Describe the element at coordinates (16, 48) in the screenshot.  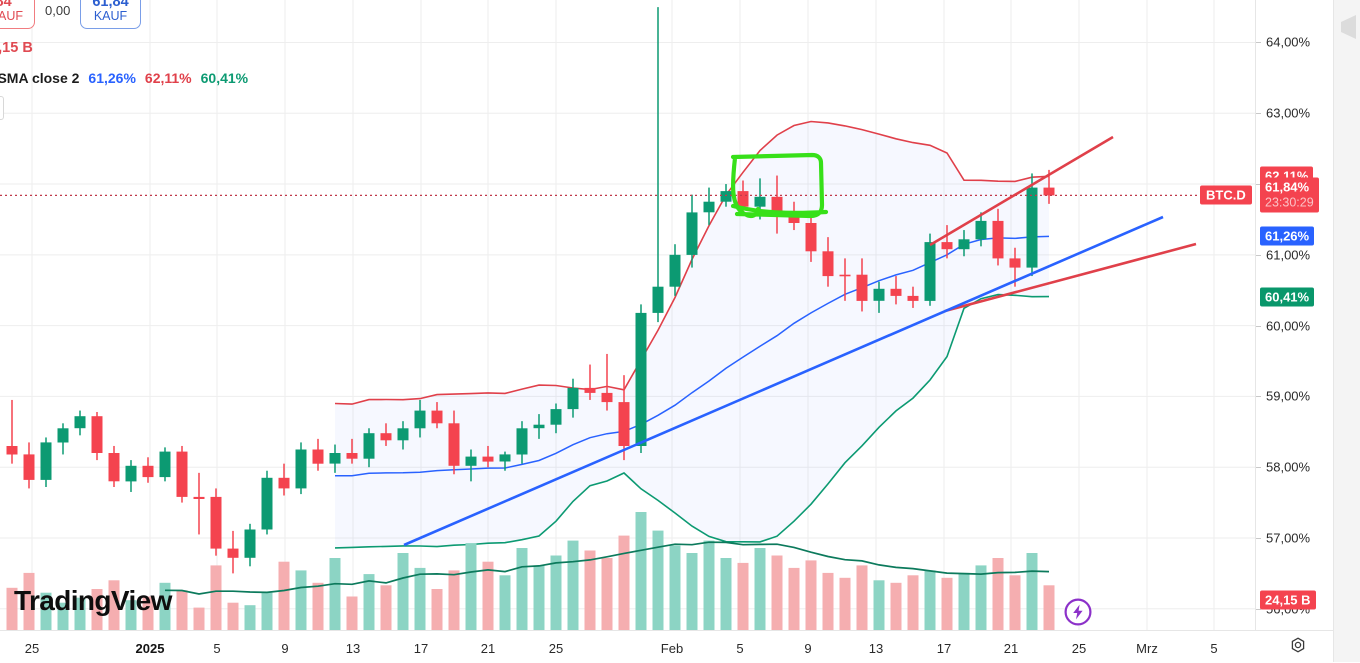
I see `volume-legend-value: 24,15 B` at that location.